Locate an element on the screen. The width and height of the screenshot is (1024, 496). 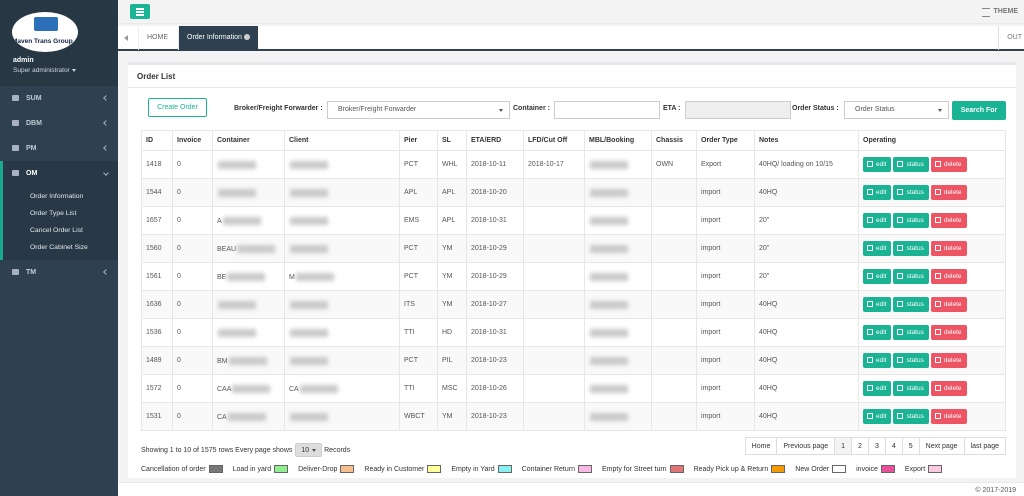
menu-item: SUM is located at coordinates (59, 98).